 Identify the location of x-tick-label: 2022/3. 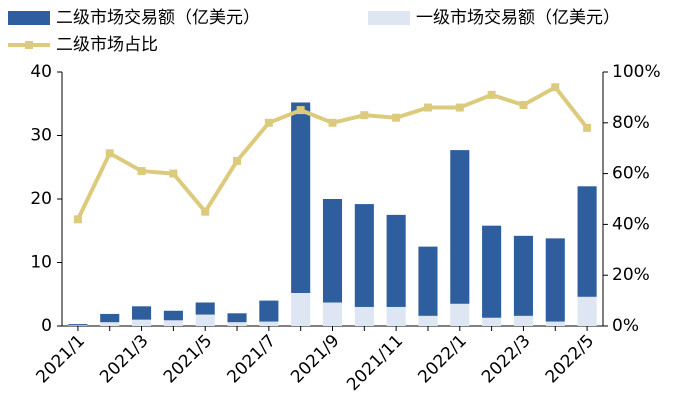
(506, 359).